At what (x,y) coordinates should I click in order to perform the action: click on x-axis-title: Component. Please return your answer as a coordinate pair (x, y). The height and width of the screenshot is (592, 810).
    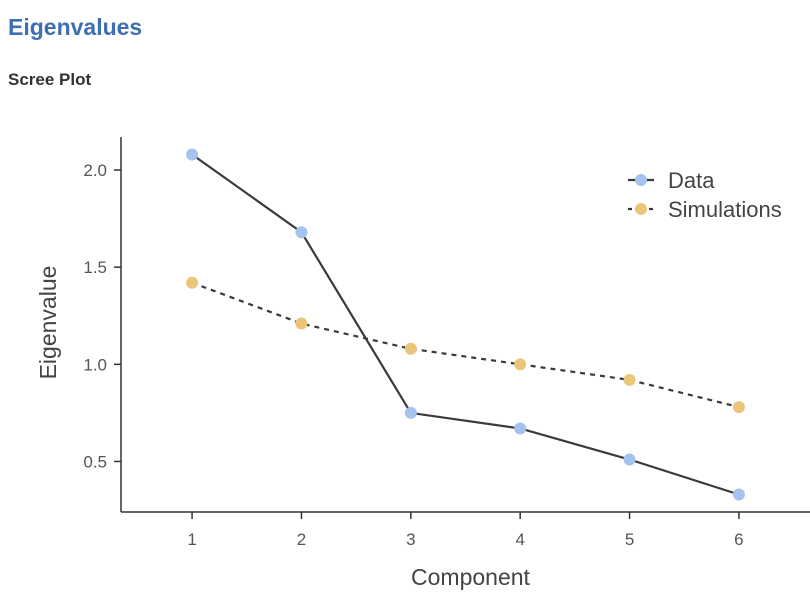
    Looking at the image, I should click on (471, 577).